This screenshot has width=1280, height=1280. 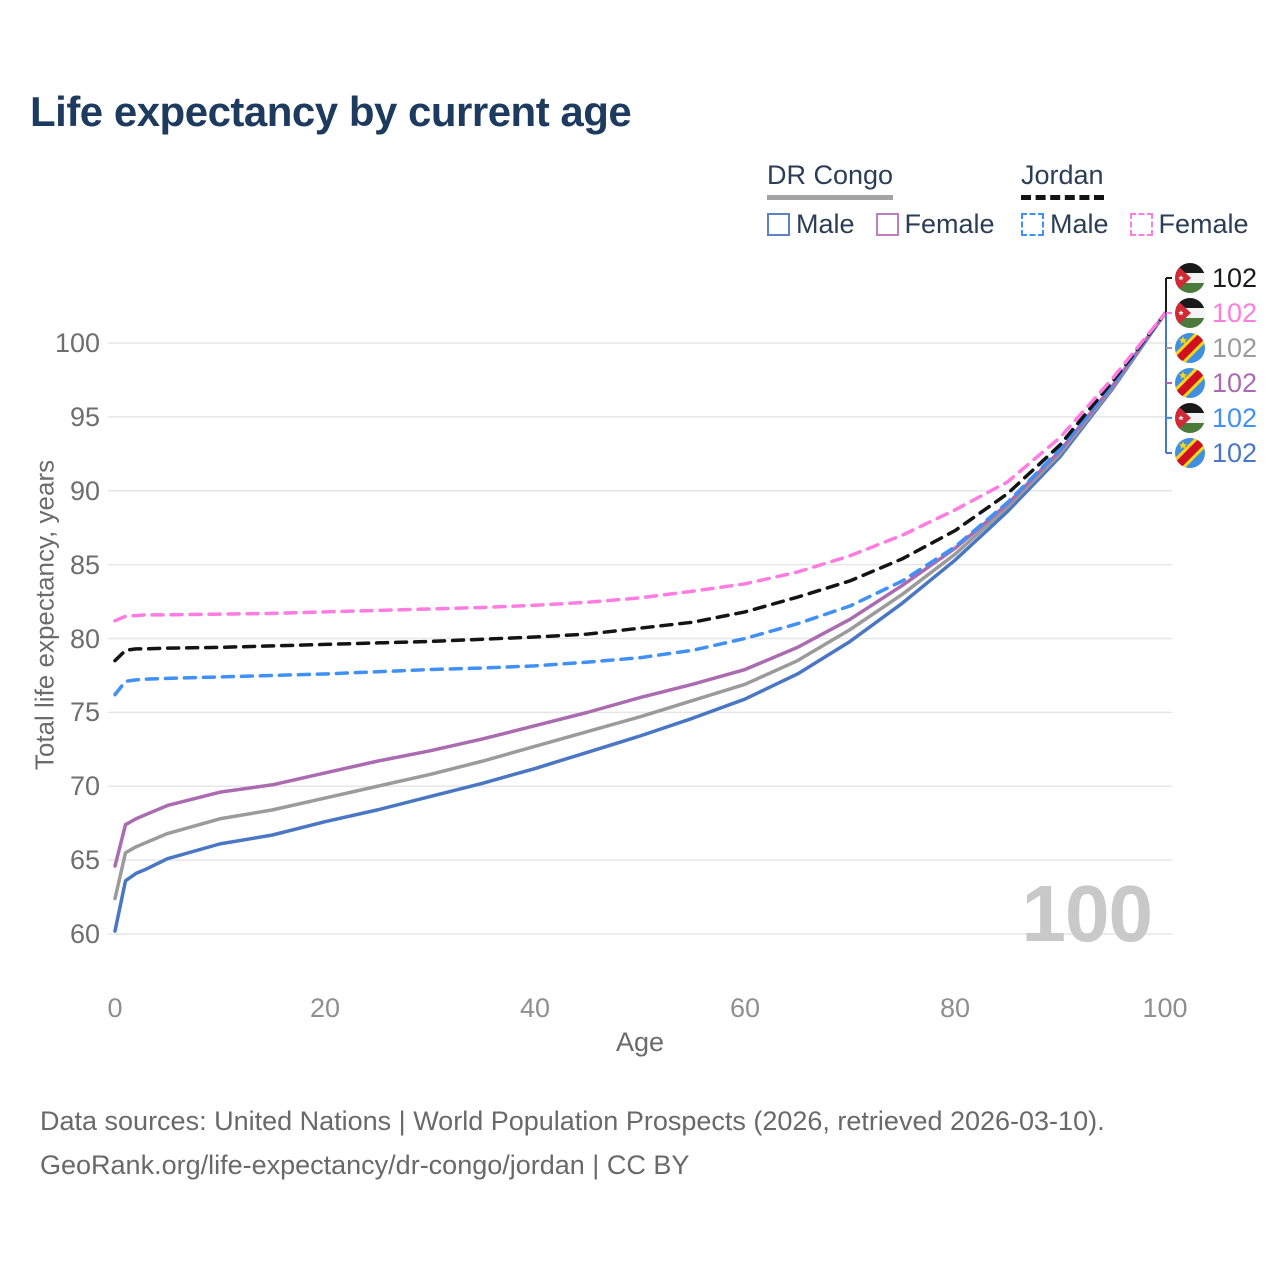 I want to click on legend-group-jordan: Jordan Male Female, so click(x=1145, y=200).